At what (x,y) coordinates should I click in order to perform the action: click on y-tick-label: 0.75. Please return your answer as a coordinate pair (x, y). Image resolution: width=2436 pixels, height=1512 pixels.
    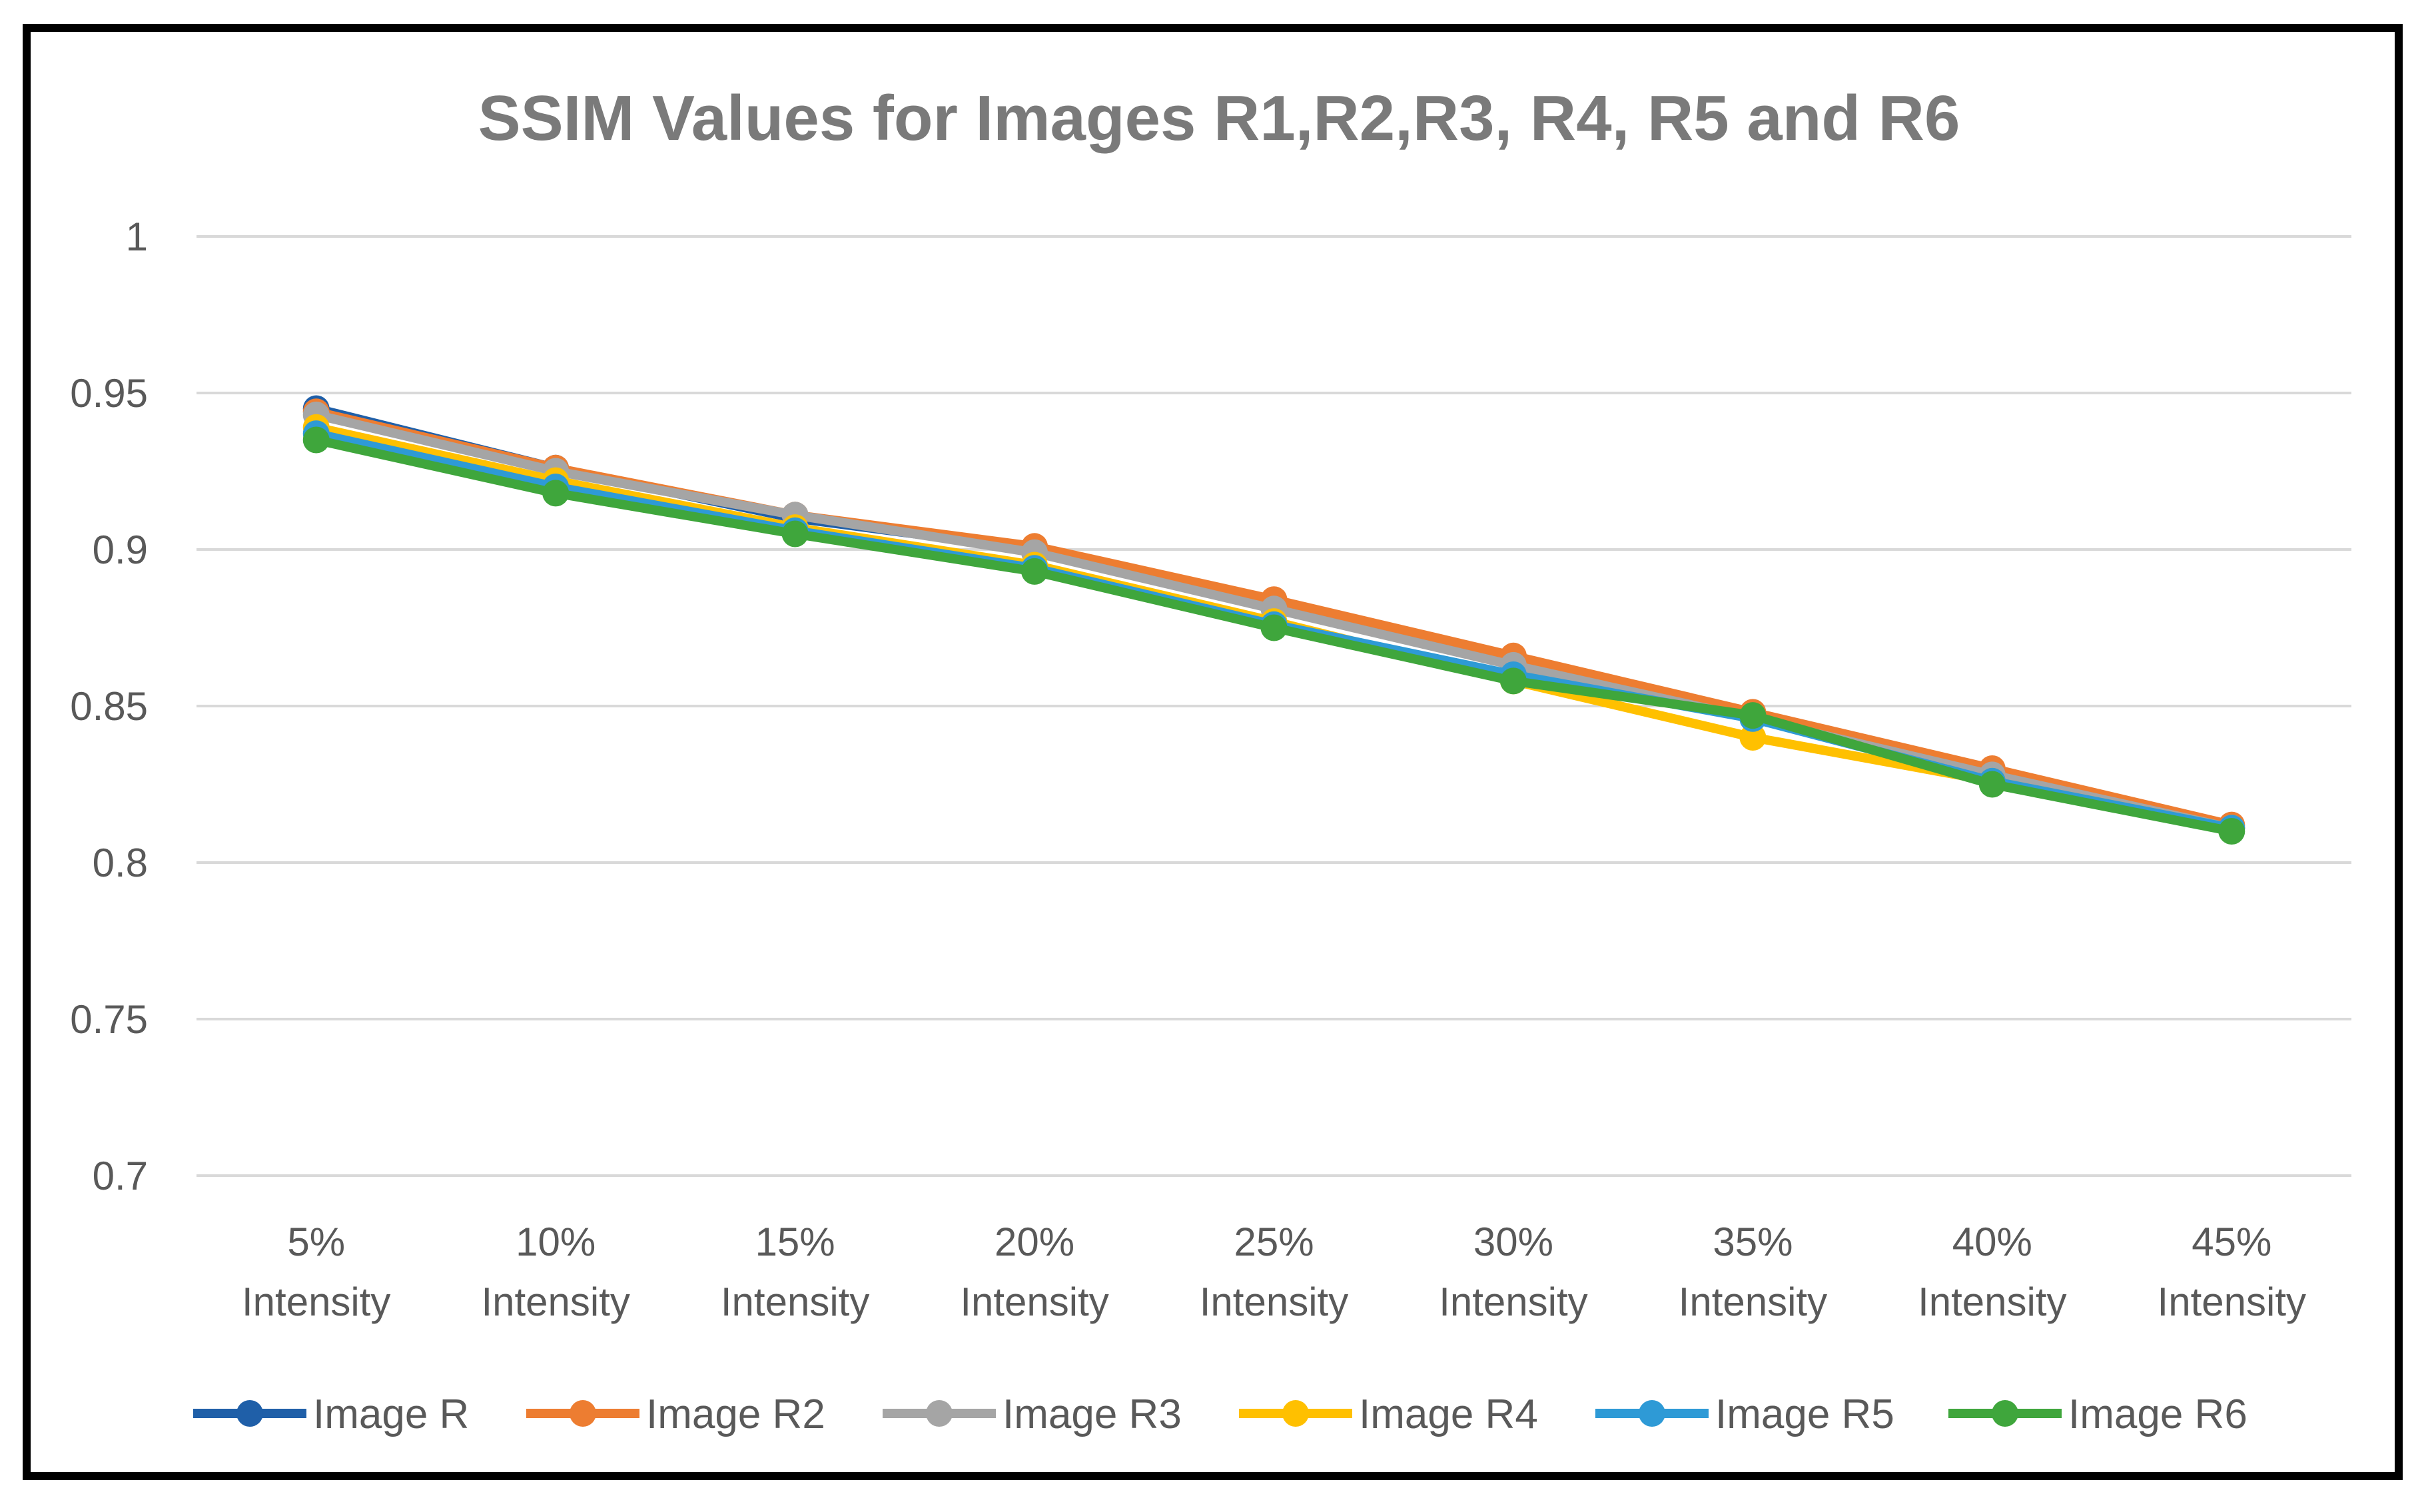
    Looking at the image, I should click on (109, 1020).